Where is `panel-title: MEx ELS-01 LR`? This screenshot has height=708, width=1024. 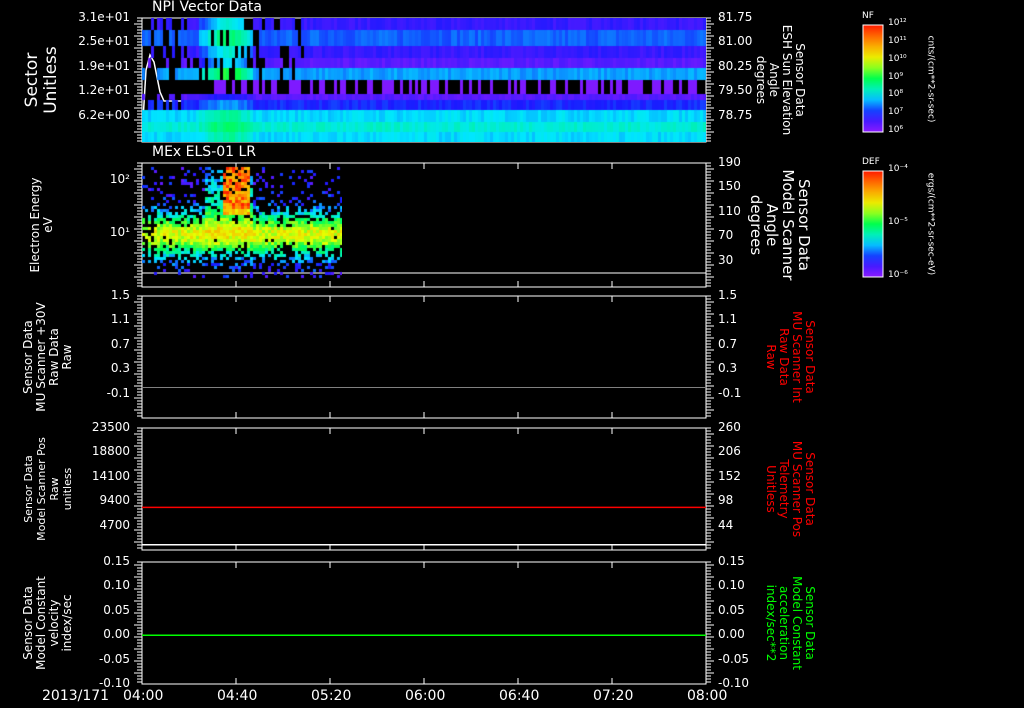 panel-title: MEx ELS-01 LR is located at coordinates (204, 152).